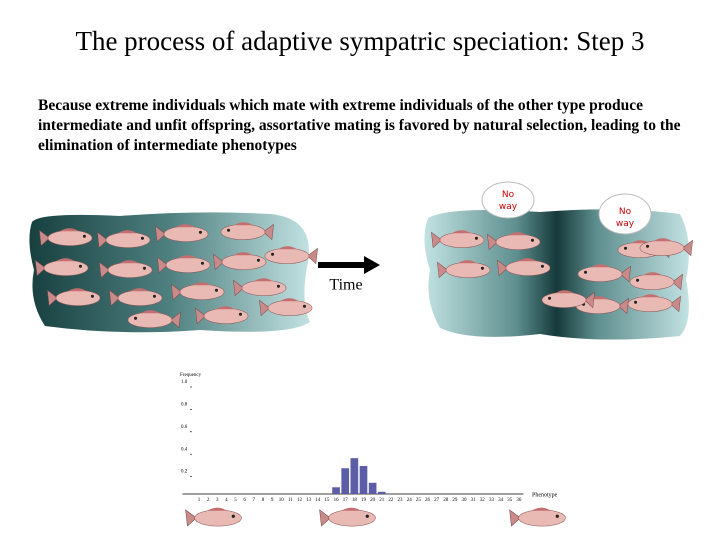 This screenshot has width=720, height=540. What do you see at coordinates (290, 500) in the screenshot?
I see `x-tick-label: 11` at bounding box center [290, 500].